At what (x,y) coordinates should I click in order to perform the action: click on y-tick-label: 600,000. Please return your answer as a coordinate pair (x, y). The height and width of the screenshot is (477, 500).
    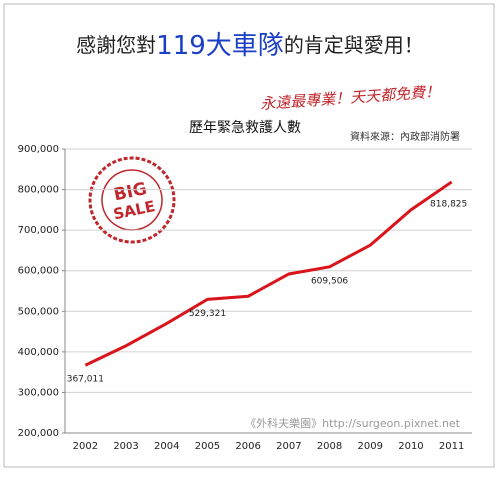
    Looking at the image, I should click on (38, 271).